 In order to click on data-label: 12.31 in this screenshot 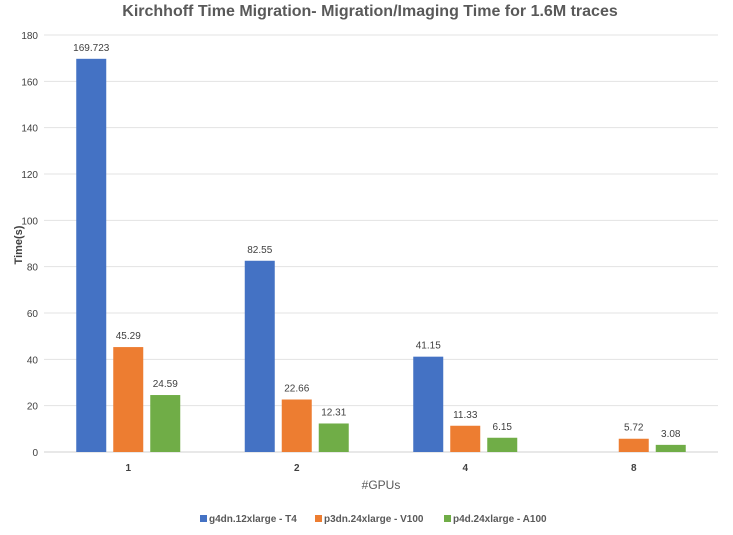, I will do `click(333, 412)`.